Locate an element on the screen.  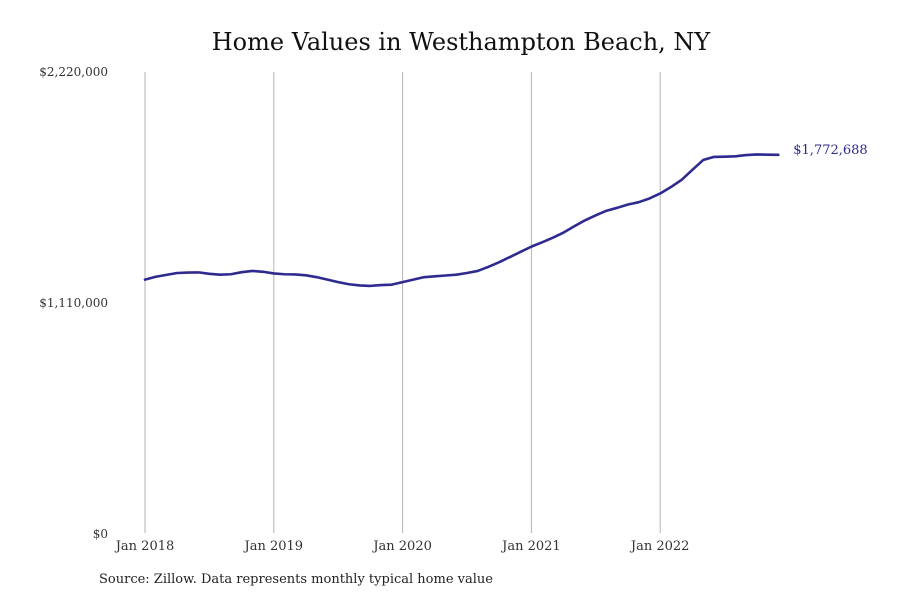
x-tick-labels: Jan 2018 Jan 2019 Jan 2020 Jan 2021 Jan 2022 is located at coordinates (402, 546).